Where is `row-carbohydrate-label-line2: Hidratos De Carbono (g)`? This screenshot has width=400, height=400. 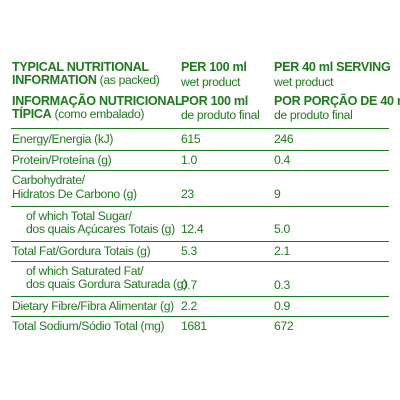 row-carbohydrate-label-line2: Hidratos De Carbono (g) is located at coordinates (74, 194).